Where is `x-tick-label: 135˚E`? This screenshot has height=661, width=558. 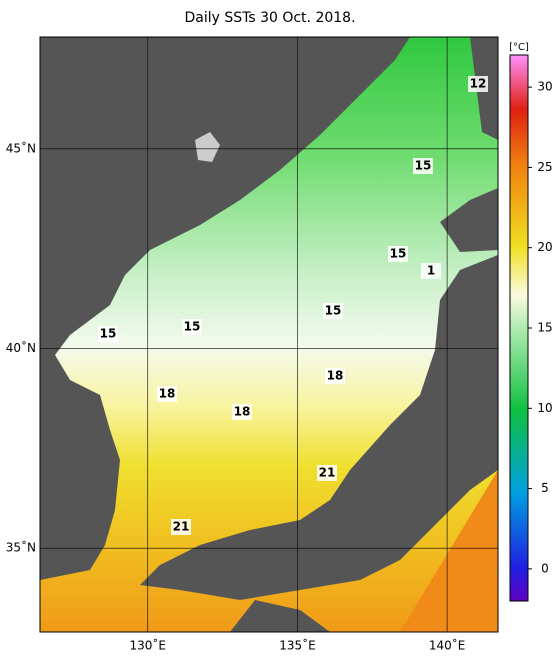
x-tick-label: 135˚E is located at coordinates (297, 645).